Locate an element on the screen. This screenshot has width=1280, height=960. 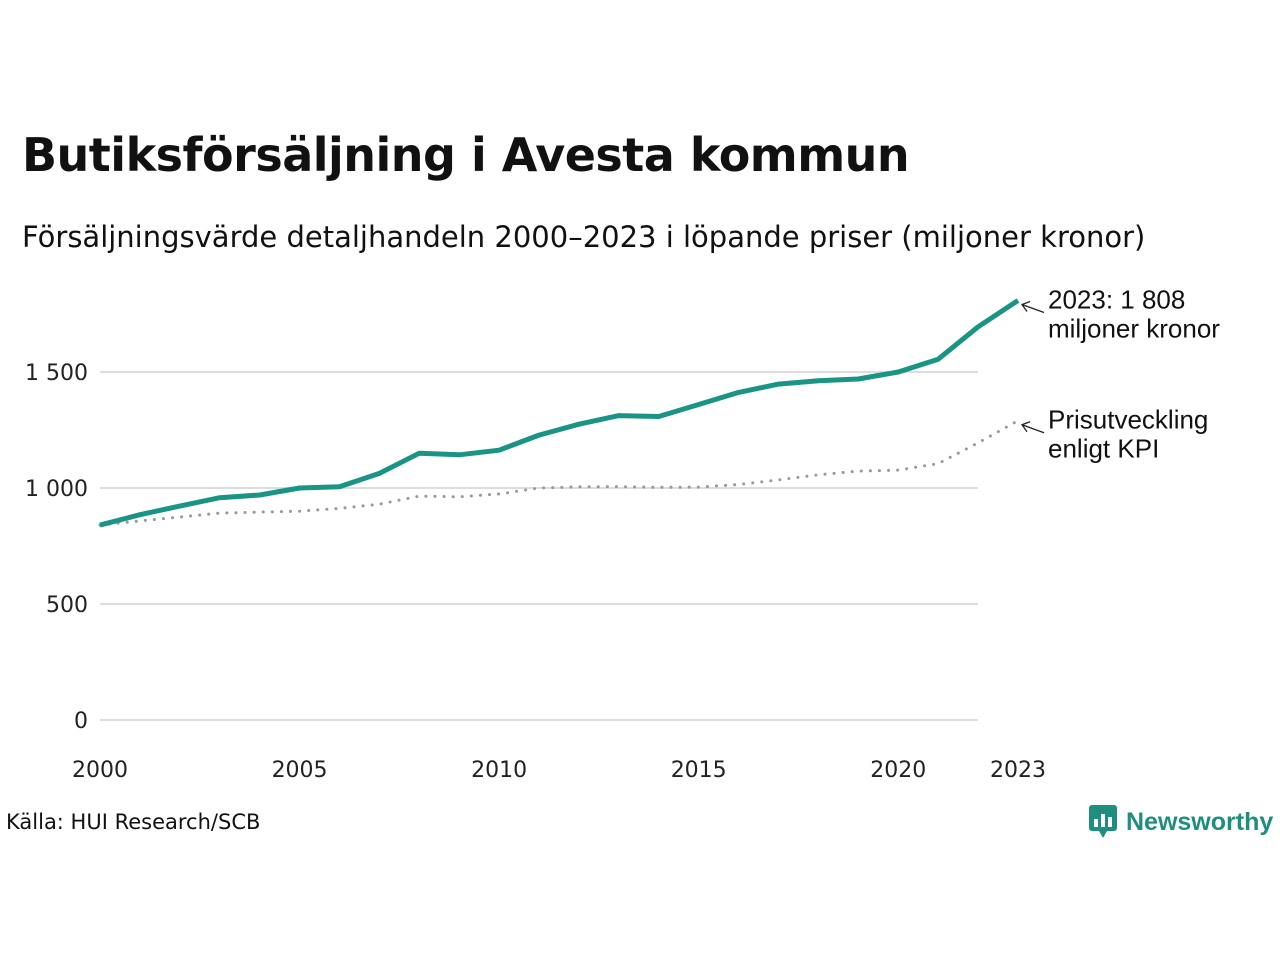
y-tick-label: 0 is located at coordinates (81, 721).